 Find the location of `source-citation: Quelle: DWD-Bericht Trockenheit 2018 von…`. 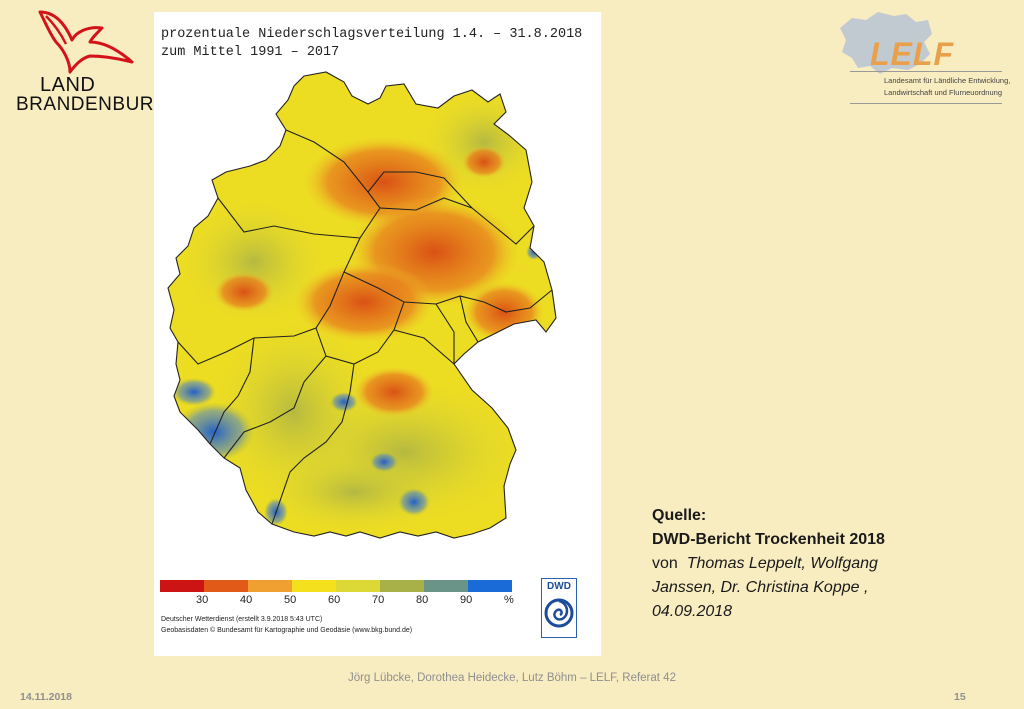

source-citation: Quelle: DWD-Bericht Trockenheit 2018 von… is located at coordinates (832, 564).